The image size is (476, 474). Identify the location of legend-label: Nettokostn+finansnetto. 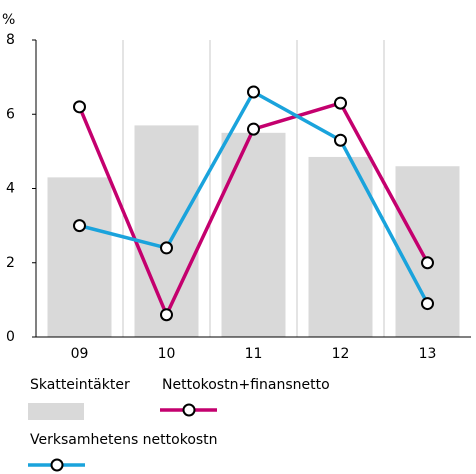
(246, 385).